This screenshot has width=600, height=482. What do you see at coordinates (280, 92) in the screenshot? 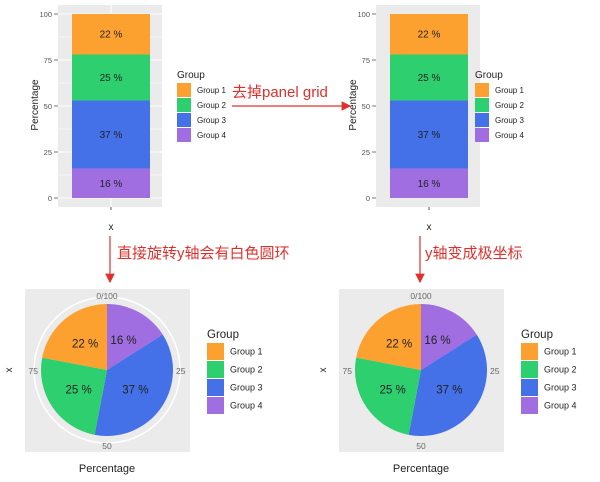
I see `annotation-remove-grid: 去掉panel grid` at bounding box center [280, 92].